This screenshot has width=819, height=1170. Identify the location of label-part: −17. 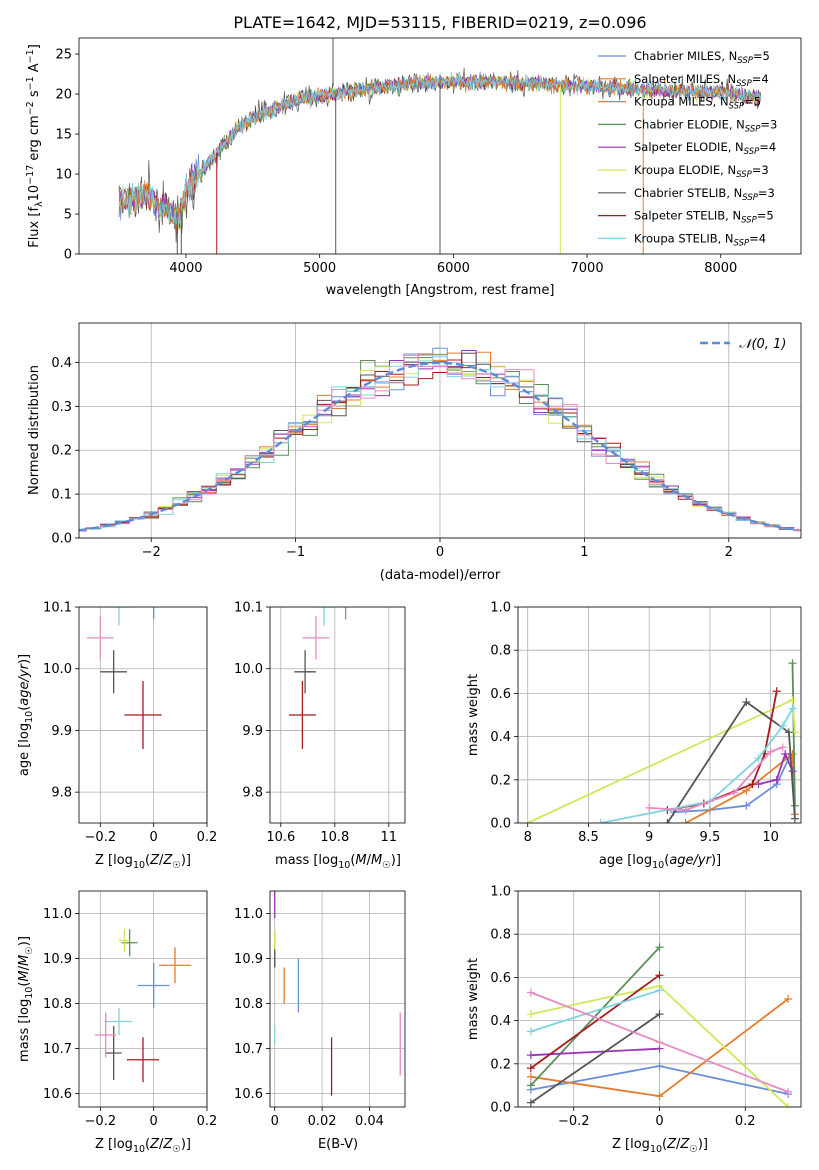
(30, 175).